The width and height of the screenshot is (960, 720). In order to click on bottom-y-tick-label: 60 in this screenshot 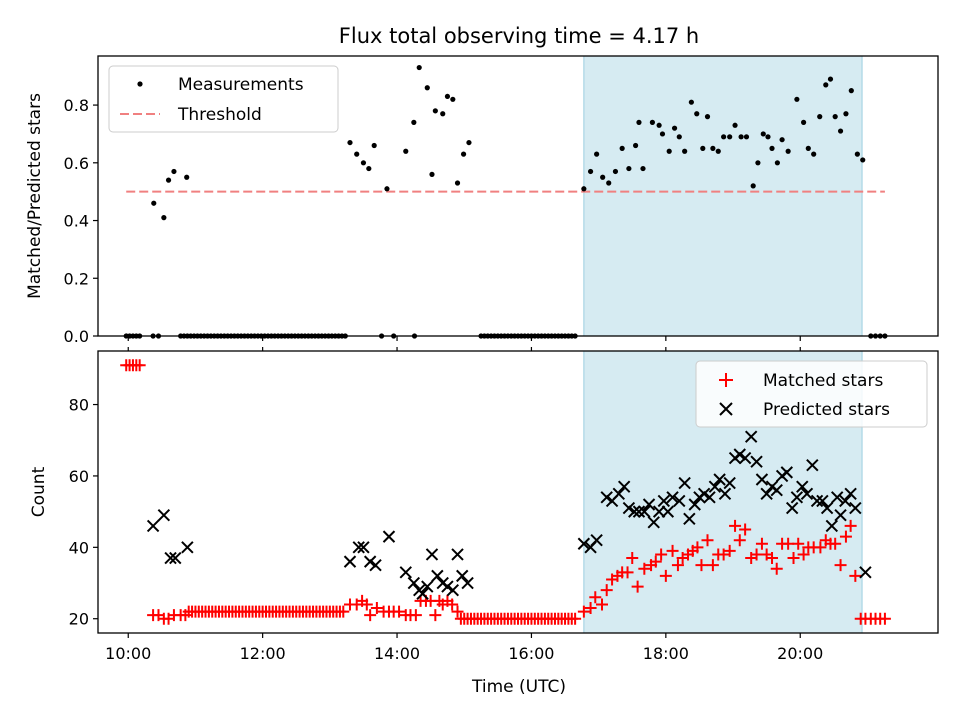, I will do `click(79, 476)`.